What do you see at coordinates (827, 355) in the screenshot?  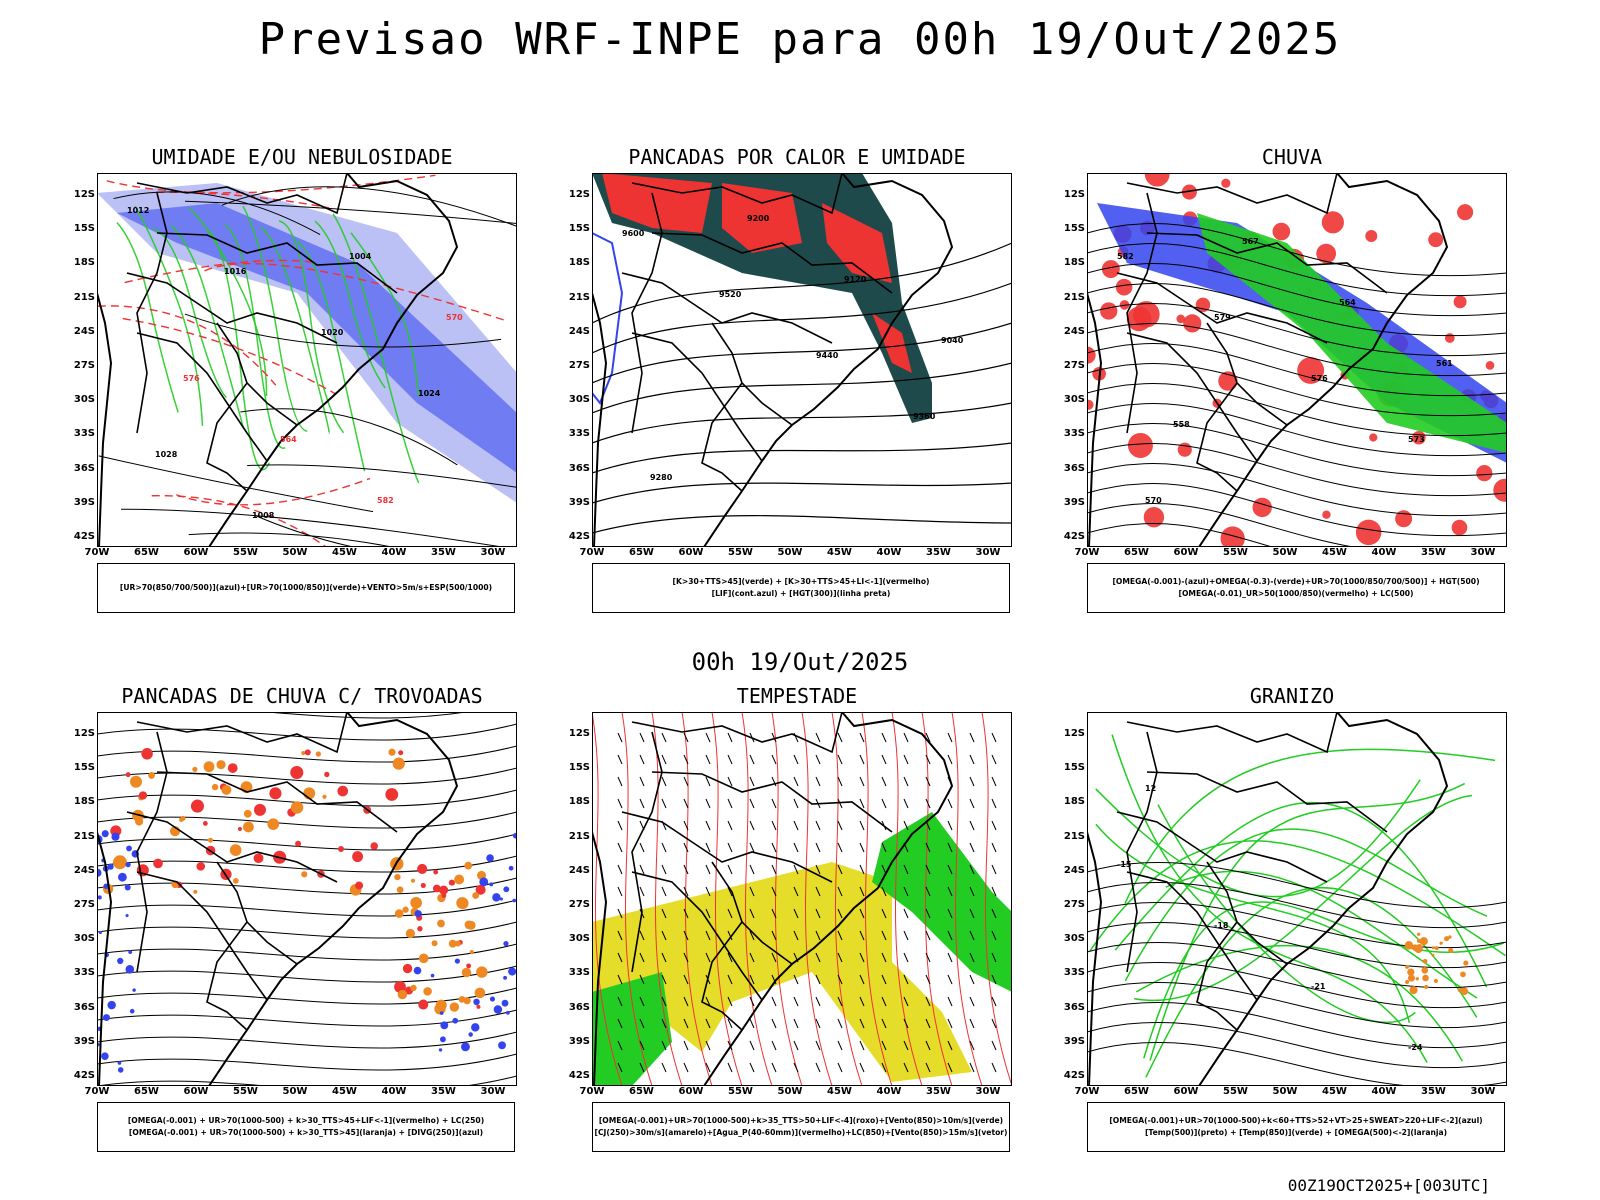 I see `contour-label: 9440` at bounding box center [827, 355].